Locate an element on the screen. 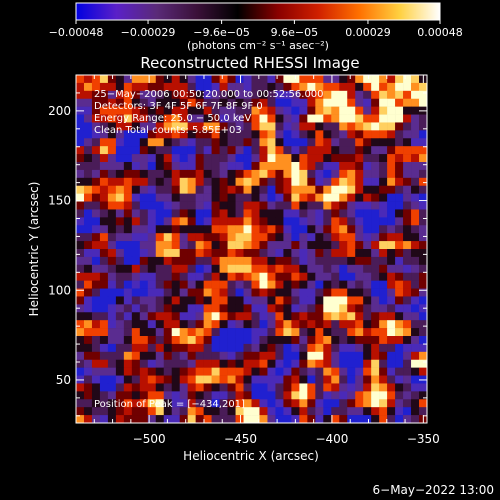  x-tick-label: −350 is located at coordinates (423, 439).